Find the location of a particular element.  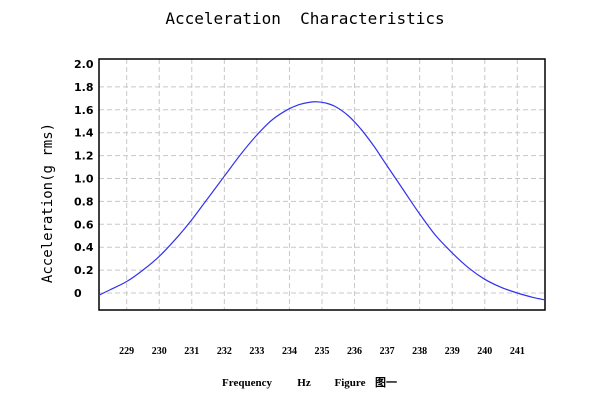

x-tick-label: 232 is located at coordinates (224, 351).